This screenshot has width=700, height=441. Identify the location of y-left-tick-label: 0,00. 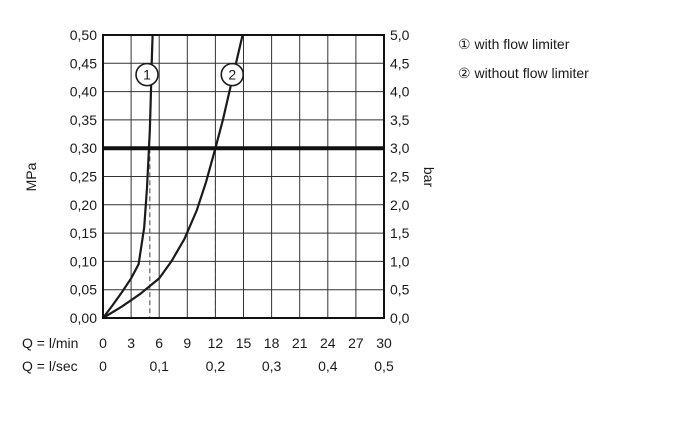
(83, 318).